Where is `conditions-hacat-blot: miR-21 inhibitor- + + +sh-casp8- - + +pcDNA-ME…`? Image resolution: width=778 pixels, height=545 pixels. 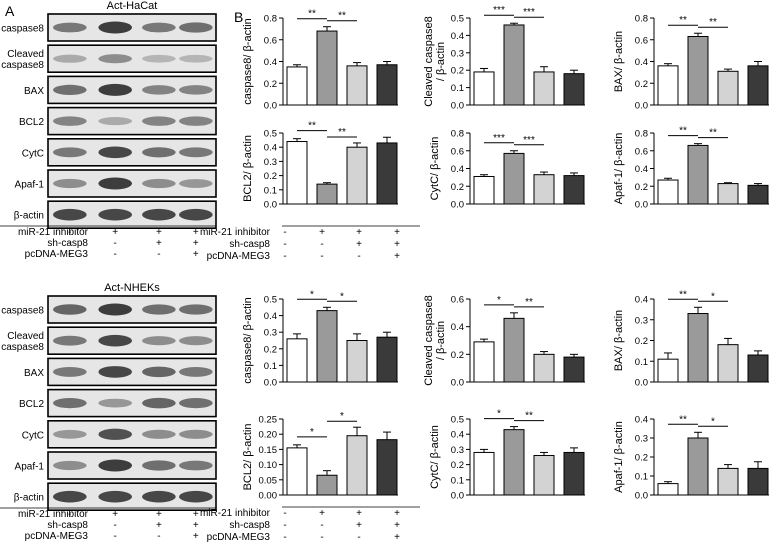 conditions-hacat-blot: miR-21 inhibitor- + + +sh-casp8- - + +pcDNA-ME… is located at coordinates (108, 242).